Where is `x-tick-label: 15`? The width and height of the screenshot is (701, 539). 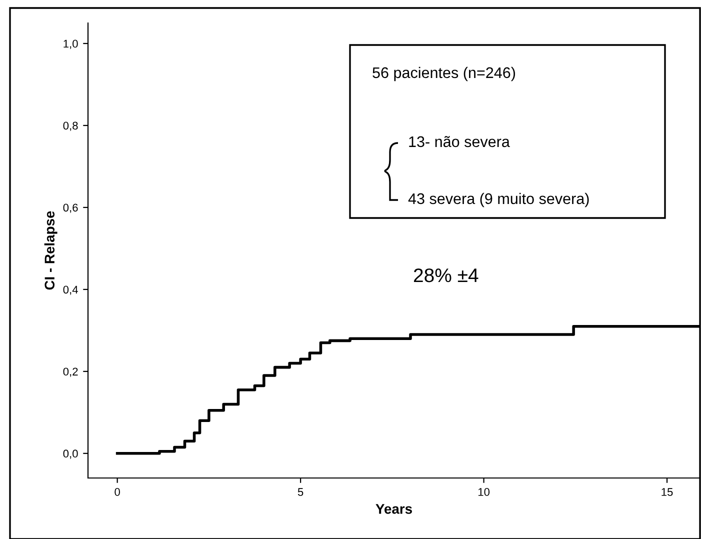
x-tick-label: 15 is located at coordinates (667, 492).